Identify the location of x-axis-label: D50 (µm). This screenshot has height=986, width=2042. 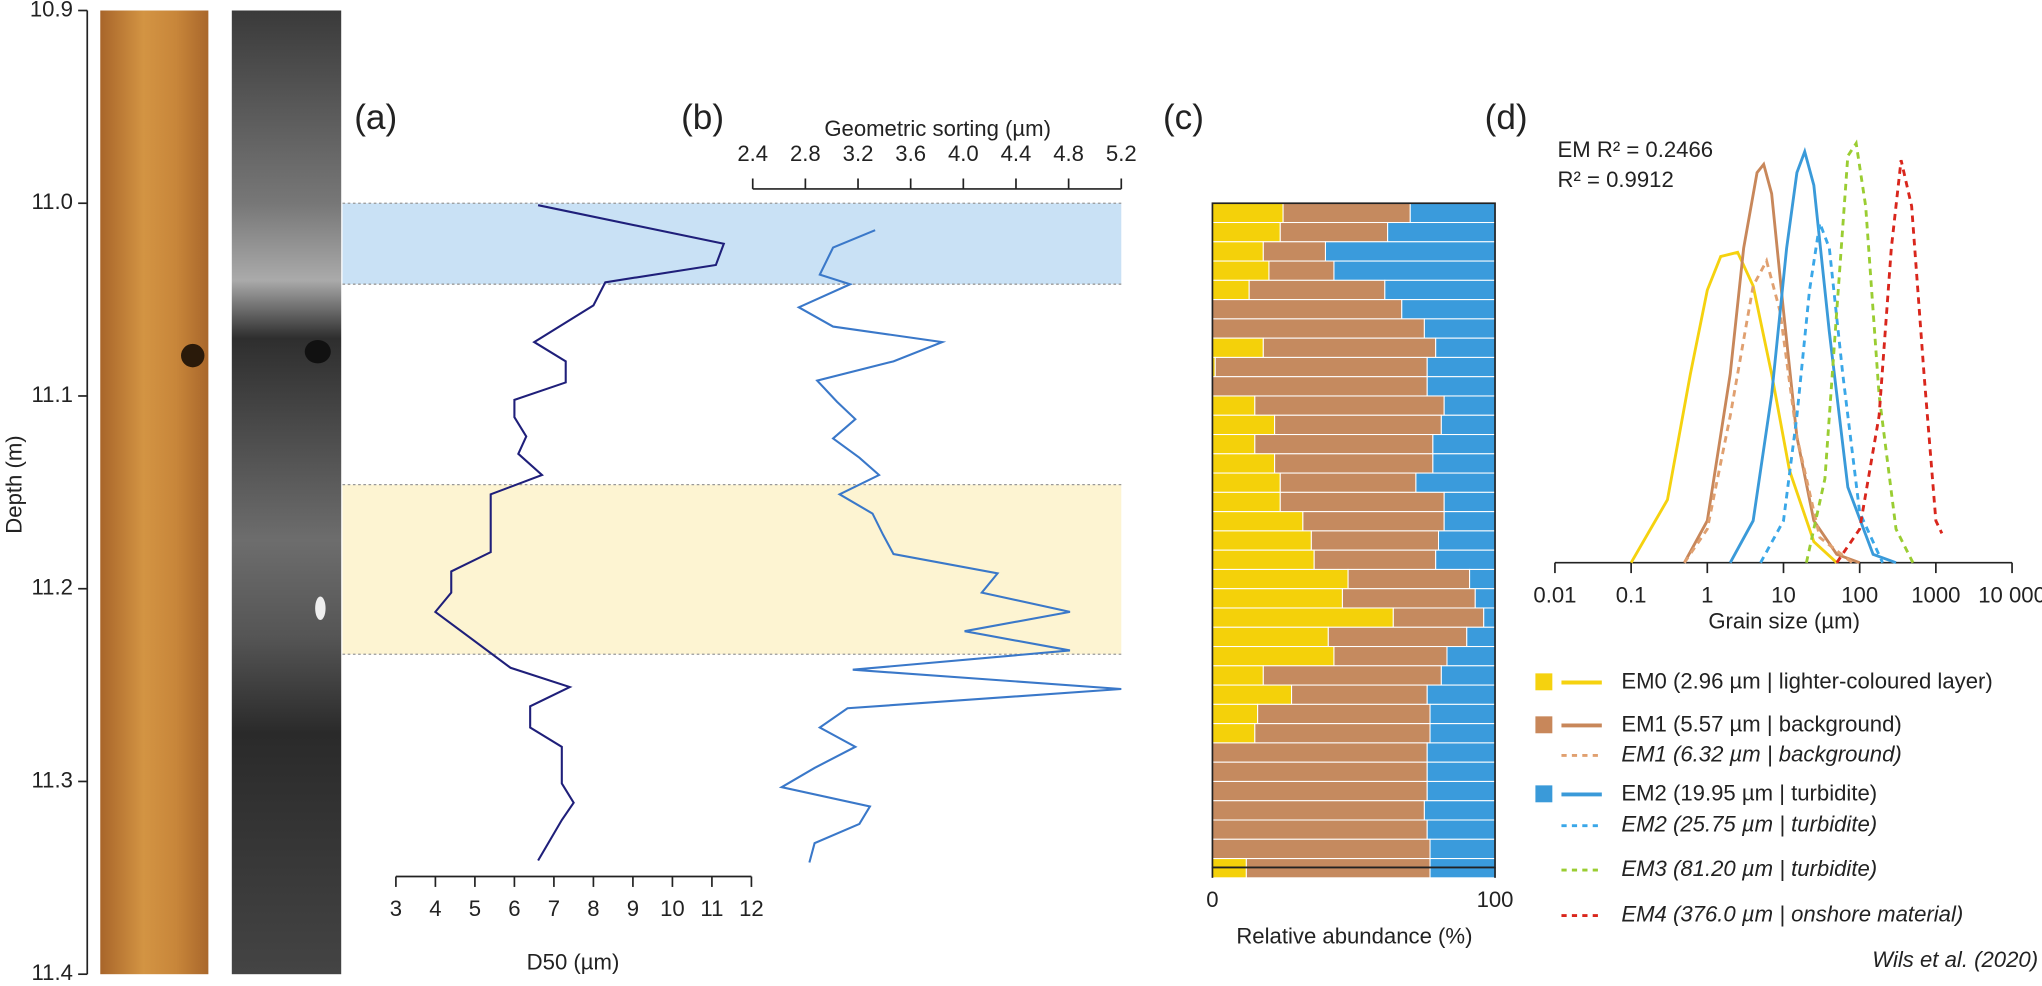
(573, 962).